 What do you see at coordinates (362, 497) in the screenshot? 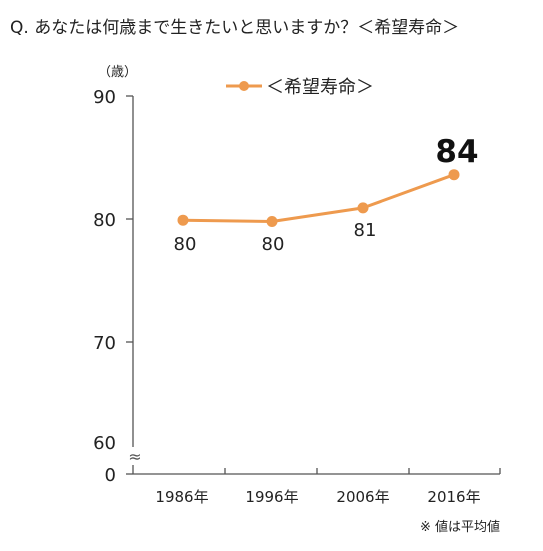
I see `x-tick-label: 2006年` at bounding box center [362, 497].